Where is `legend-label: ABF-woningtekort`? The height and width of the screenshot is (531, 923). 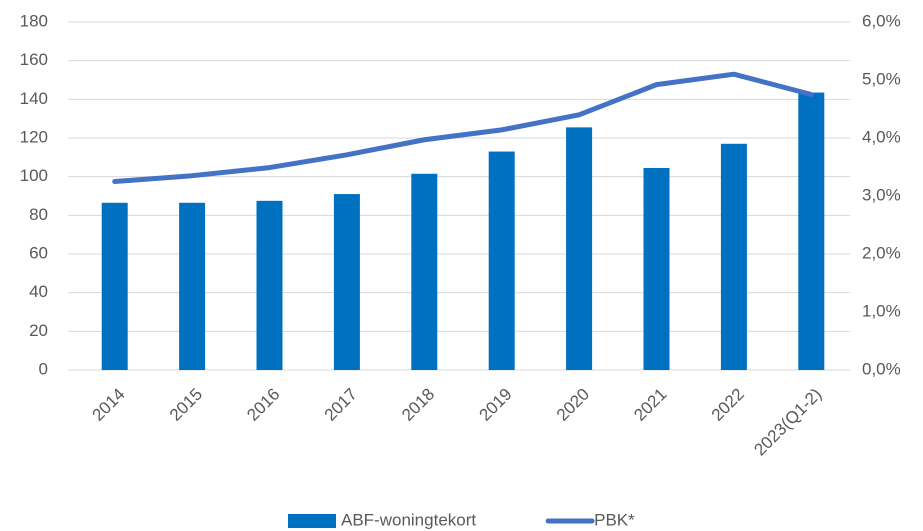
legend-label: ABF-woningtekort is located at coordinates (408, 519).